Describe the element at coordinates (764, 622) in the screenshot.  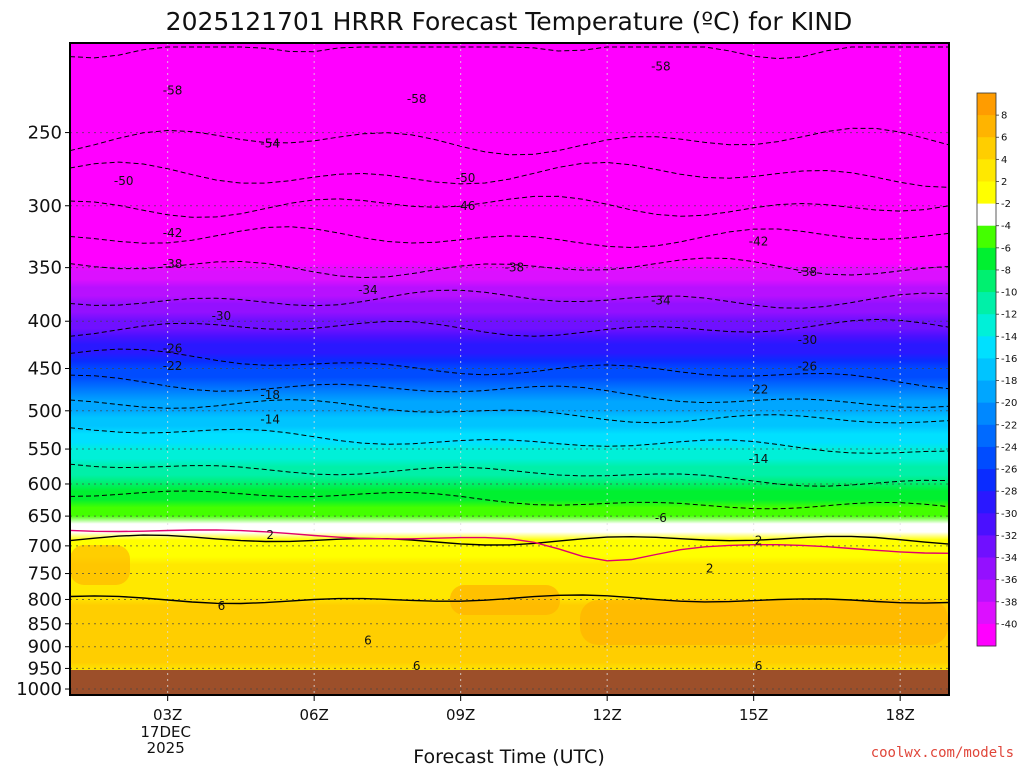
I see `warm-cell-lower` at that location.